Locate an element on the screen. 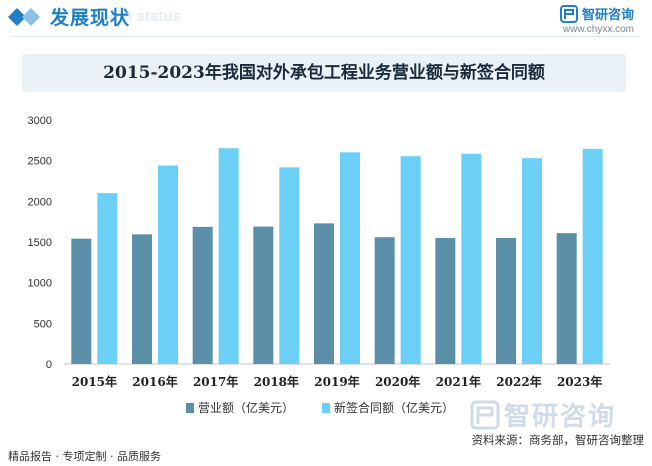  legend-label: 新签合同额（亿美元） is located at coordinates (394, 407).